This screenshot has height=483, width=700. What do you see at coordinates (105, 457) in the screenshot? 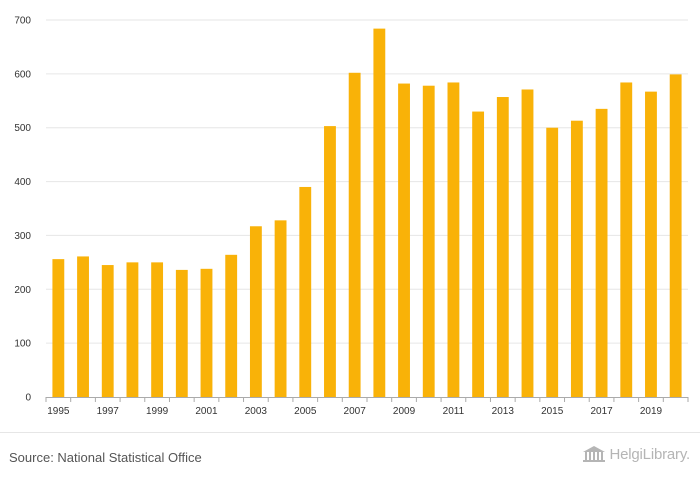
I see `source-note: Source: National Statistical Office` at bounding box center [105, 457].